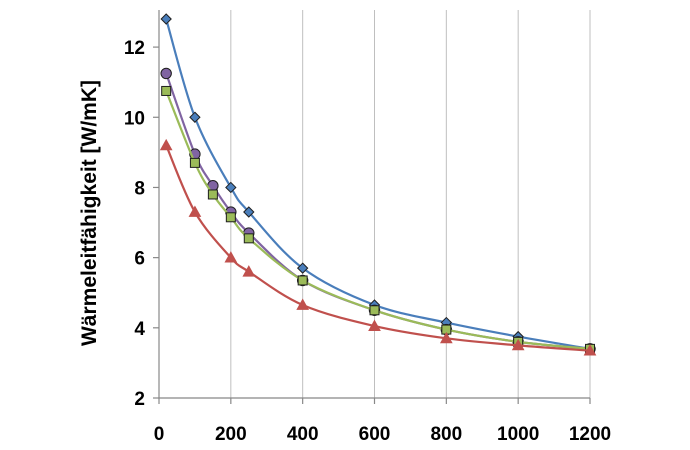  I want to click on x-tick-label: 600, so click(375, 434).